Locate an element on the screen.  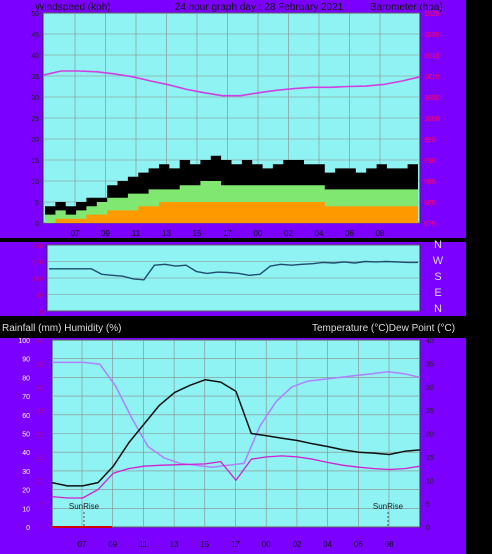
temperature-line is located at coordinates (236, 432).